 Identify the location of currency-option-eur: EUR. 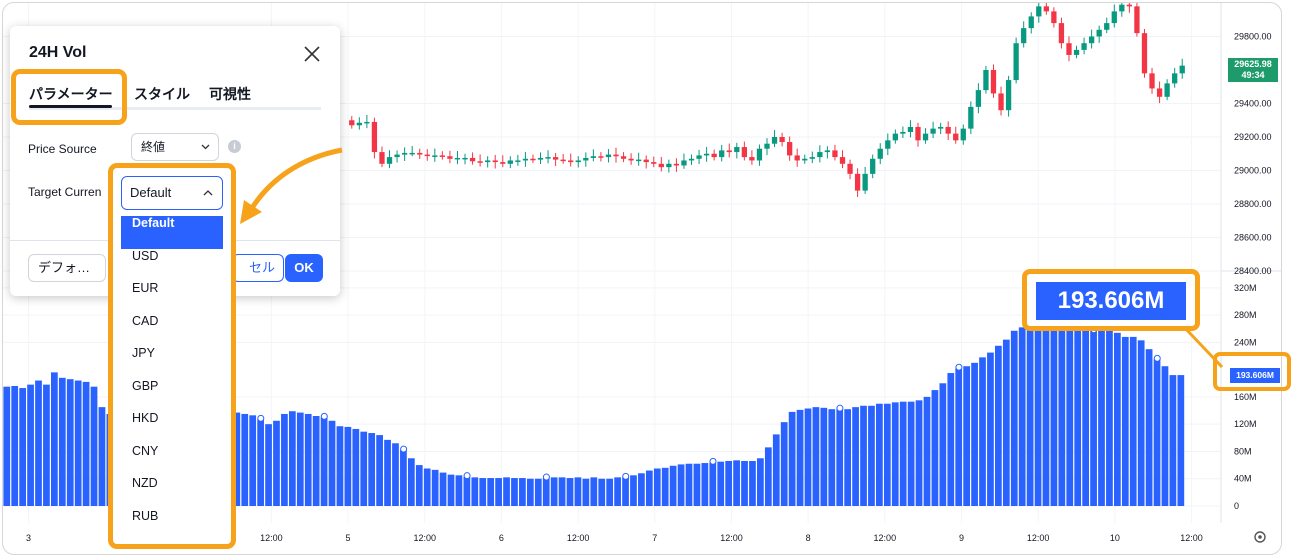
(145, 288).